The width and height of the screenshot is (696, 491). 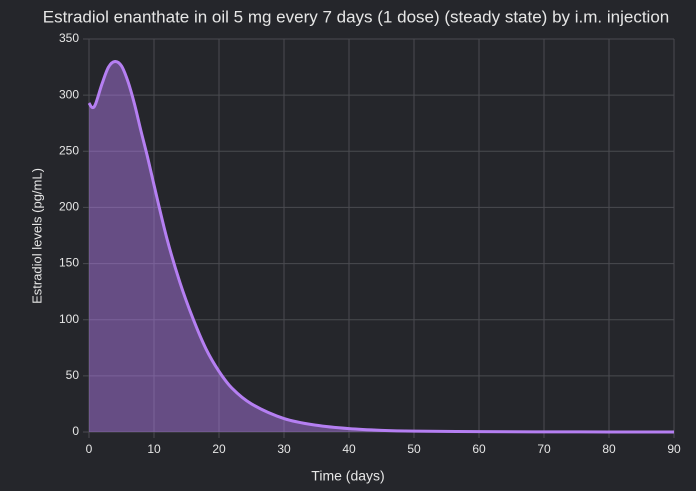 What do you see at coordinates (69, 207) in the screenshot?
I see `y-tick-label: 200` at bounding box center [69, 207].